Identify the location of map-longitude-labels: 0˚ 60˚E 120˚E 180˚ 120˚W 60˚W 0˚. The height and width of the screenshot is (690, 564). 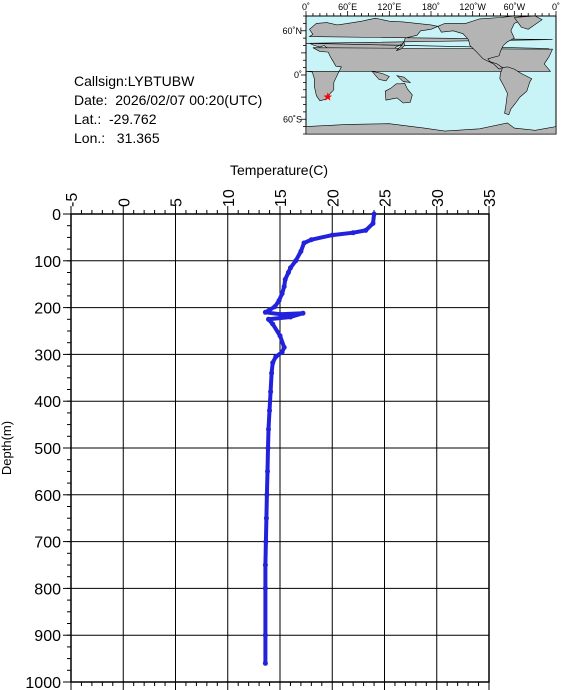
(431, 7).